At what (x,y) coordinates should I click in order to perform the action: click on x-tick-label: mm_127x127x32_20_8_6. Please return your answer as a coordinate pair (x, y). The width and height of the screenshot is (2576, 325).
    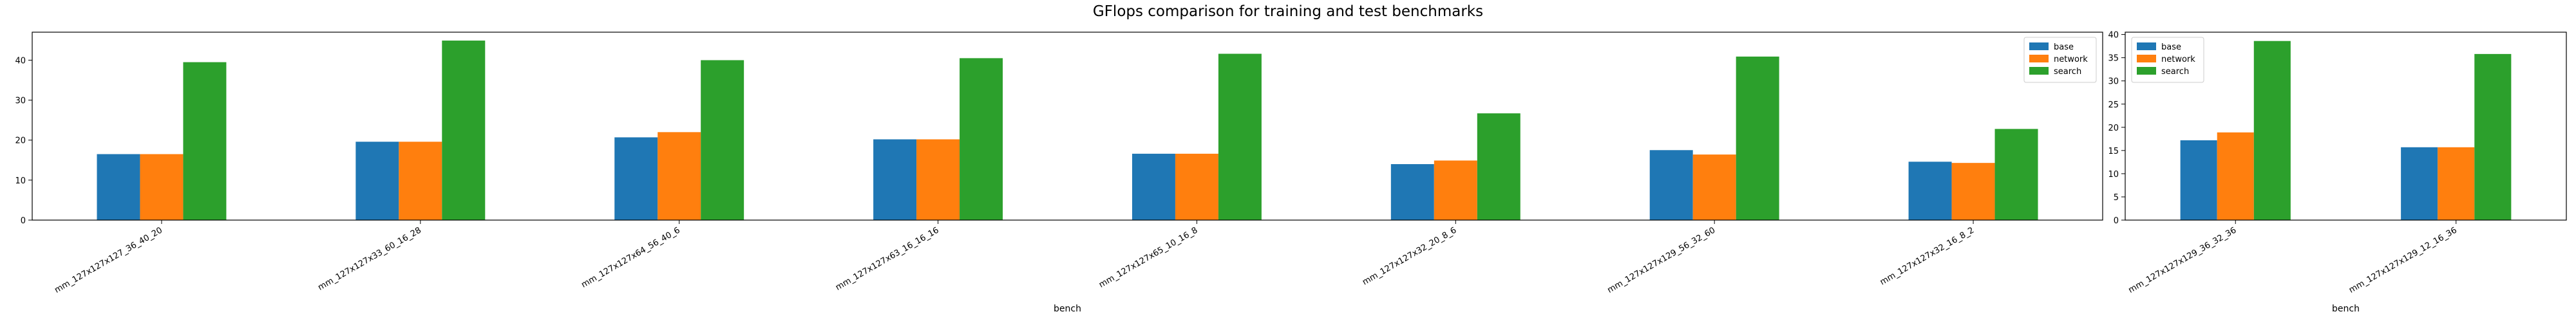
    Looking at the image, I should click on (1409, 256).